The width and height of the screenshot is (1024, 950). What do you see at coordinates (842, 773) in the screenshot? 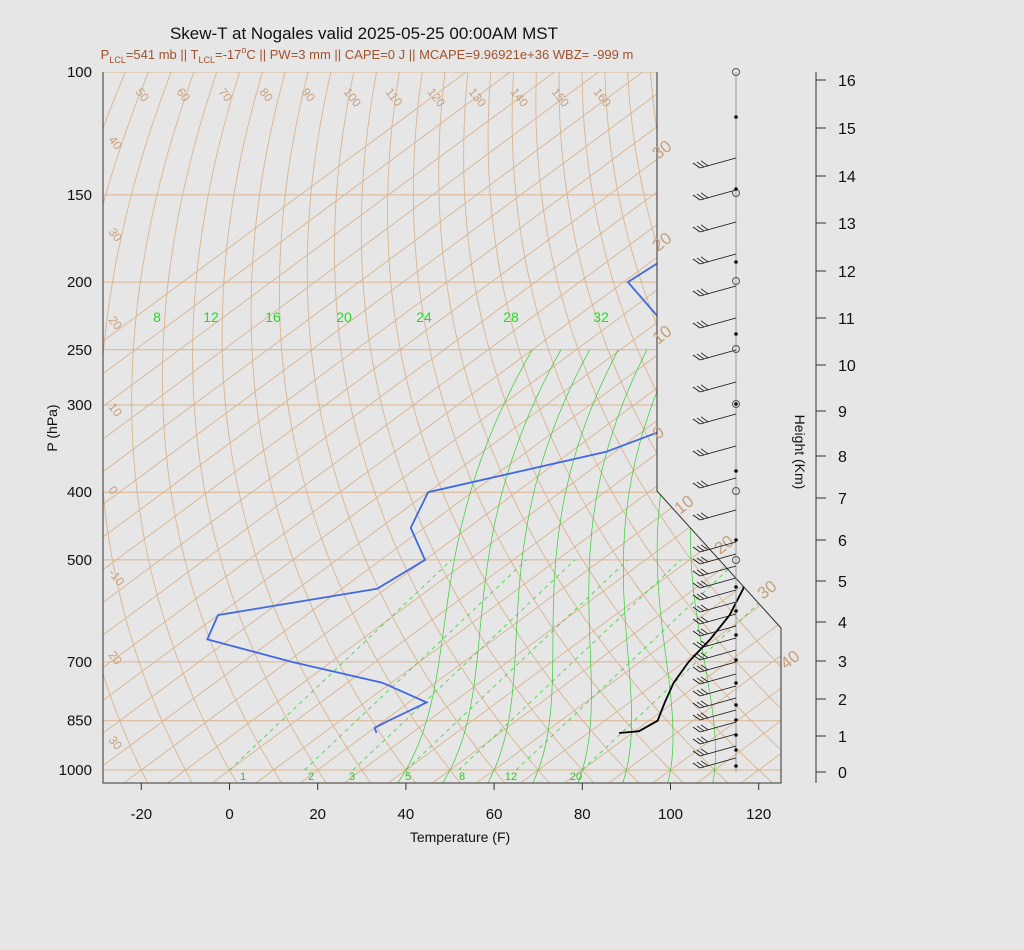
I see `height-tick-label: 0` at bounding box center [842, 773].